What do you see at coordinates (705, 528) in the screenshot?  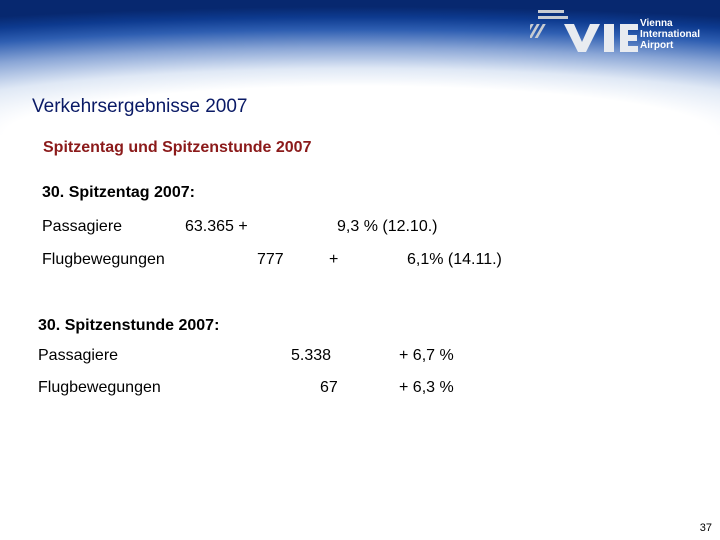 I see `page-number: 37` at bounding box center [705, 528].